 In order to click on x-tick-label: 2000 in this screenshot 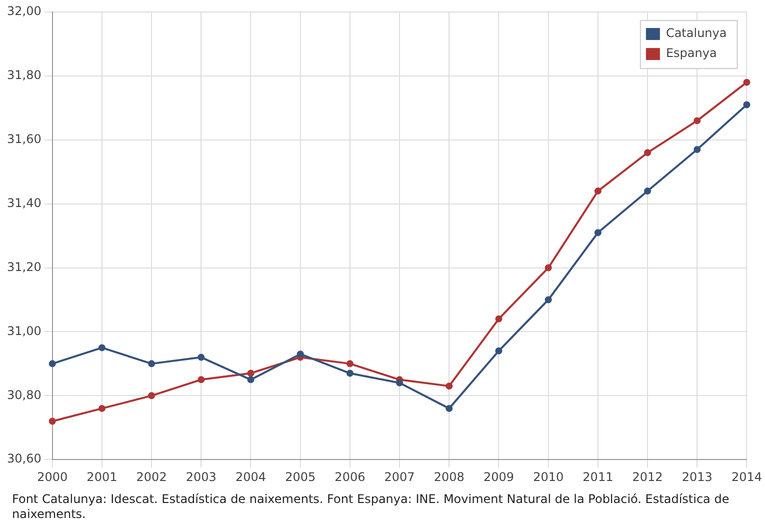, I will do `click(52, 477)`.